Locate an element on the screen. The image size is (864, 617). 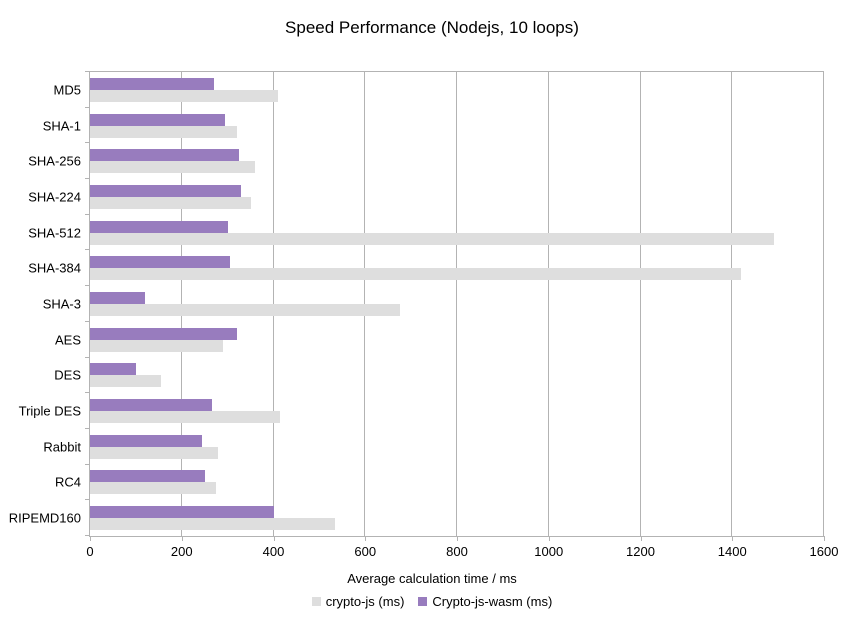
category-row: SHA-512 is located at coordinates (426, 233).